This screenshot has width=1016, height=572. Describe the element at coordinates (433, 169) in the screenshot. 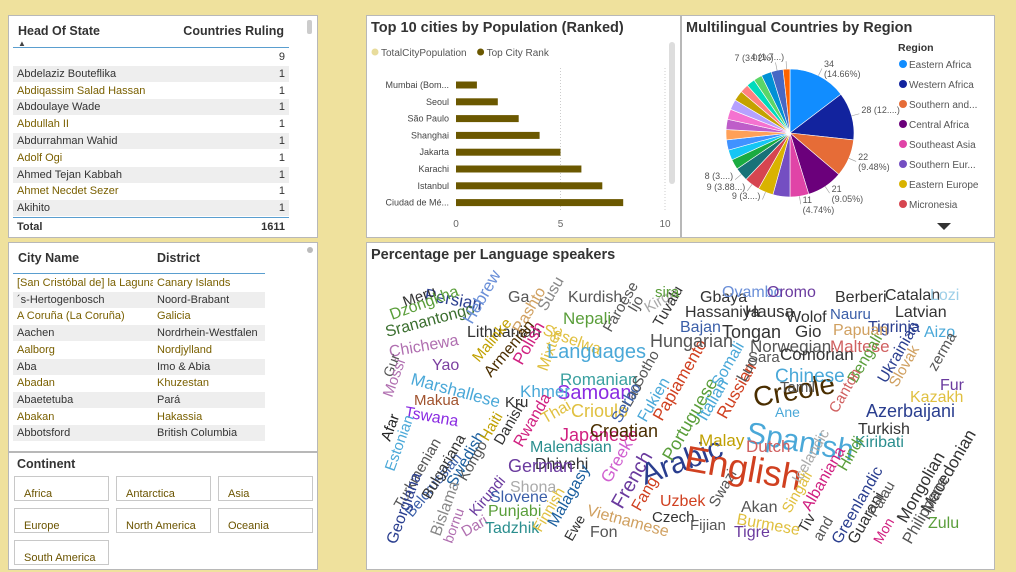

I see `y-tick-label: Karachi` at that location.